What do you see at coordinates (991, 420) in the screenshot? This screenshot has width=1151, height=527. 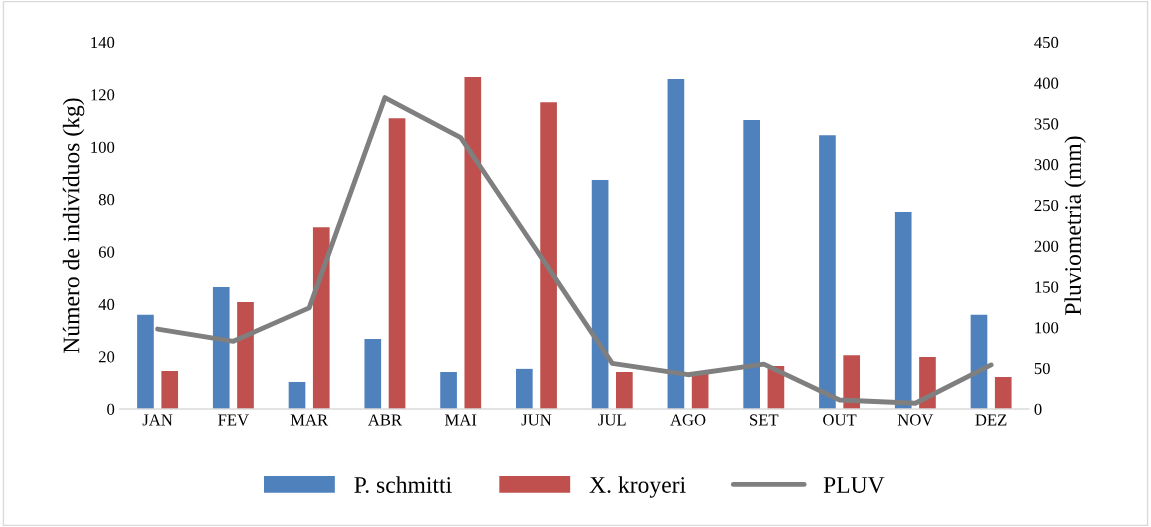 I see `x-tick-label: DEZ` at bounding box center [991, 420].